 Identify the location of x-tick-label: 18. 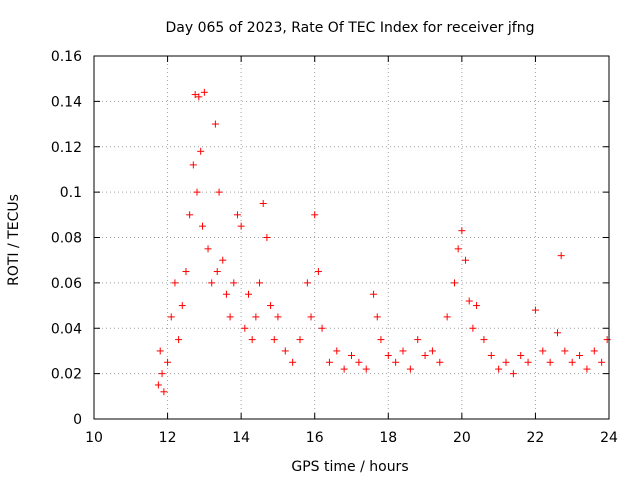
(388, 438).